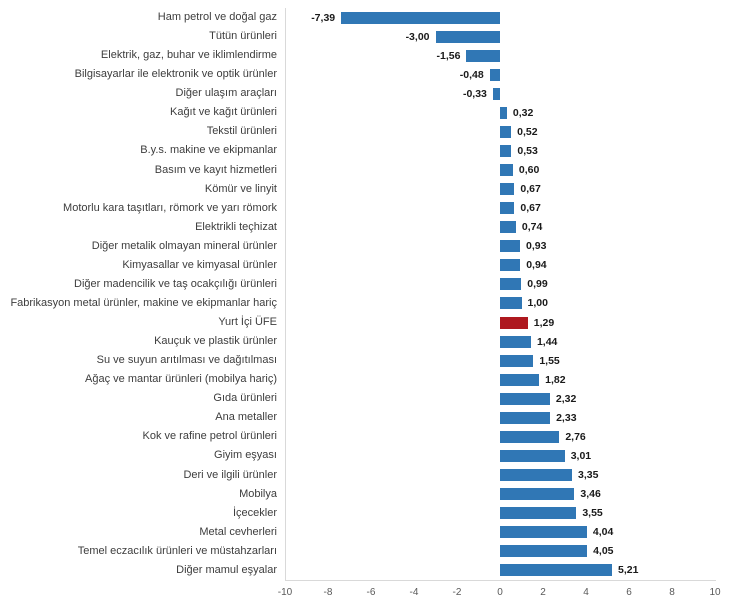  Describe the element at coordinates (590, 493) in the screenshot. I see `value-label: 3,46` at that location.